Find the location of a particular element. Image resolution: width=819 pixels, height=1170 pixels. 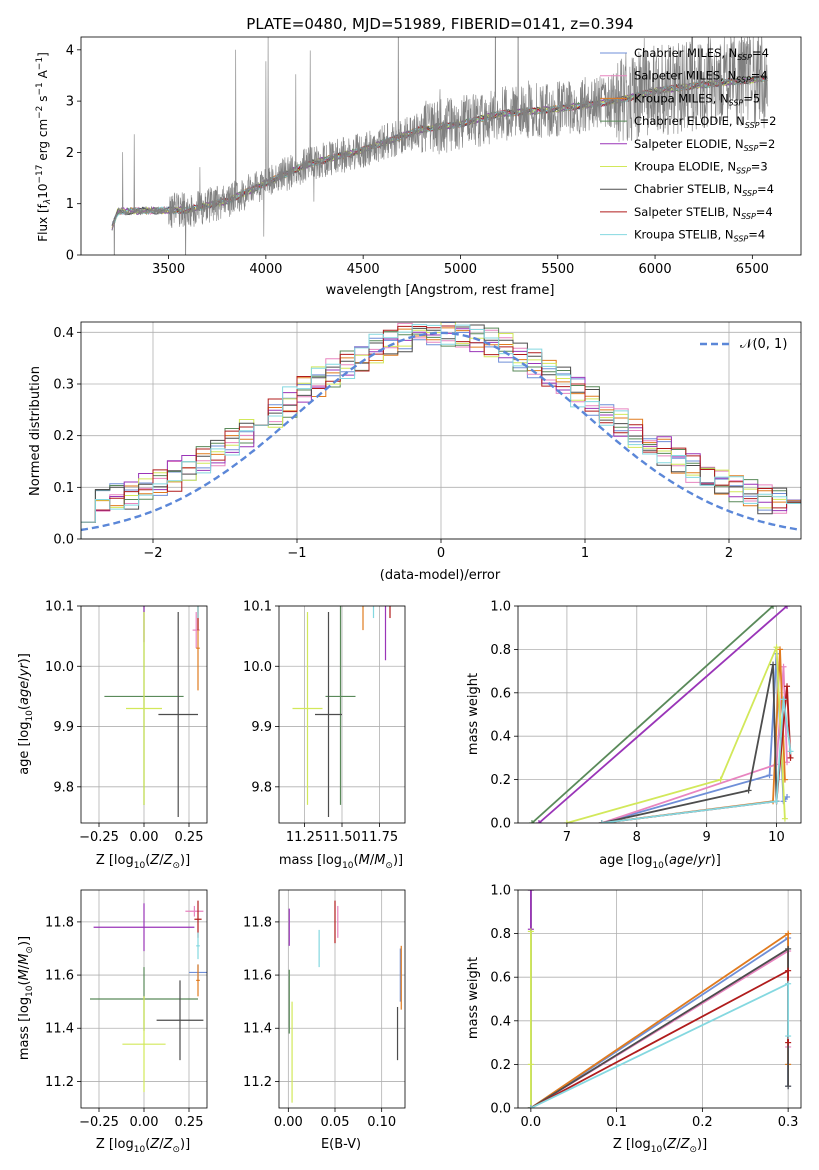

x-tick-label: 5000 is located at coordinates (460, 269).